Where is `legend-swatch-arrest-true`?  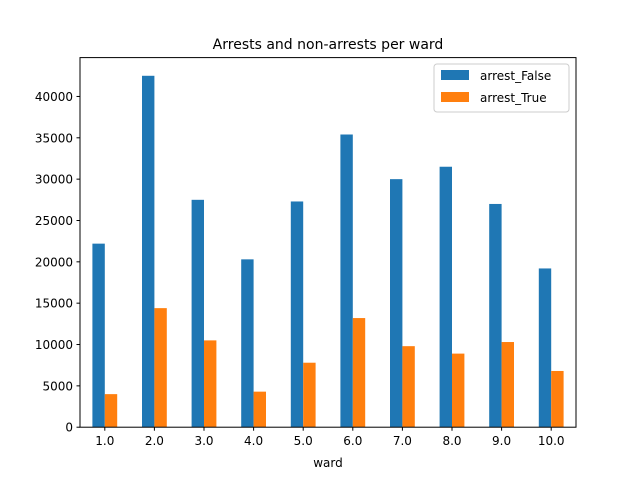 legend-swatch-arrest-true is located at coordinates (455, 97).